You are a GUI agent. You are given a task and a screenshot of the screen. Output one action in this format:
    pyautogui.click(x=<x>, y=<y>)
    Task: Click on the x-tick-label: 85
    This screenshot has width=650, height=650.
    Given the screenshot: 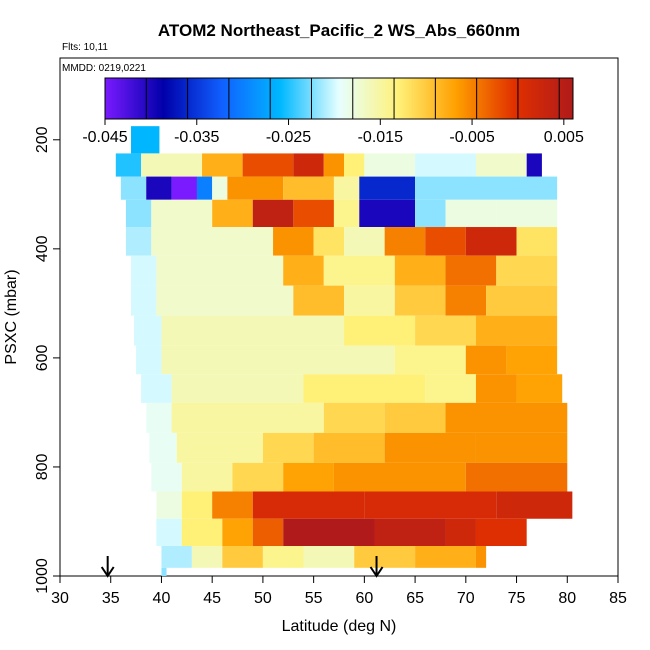 What is the action you would take?
    pyautogui.click(x=618, y=598)
    